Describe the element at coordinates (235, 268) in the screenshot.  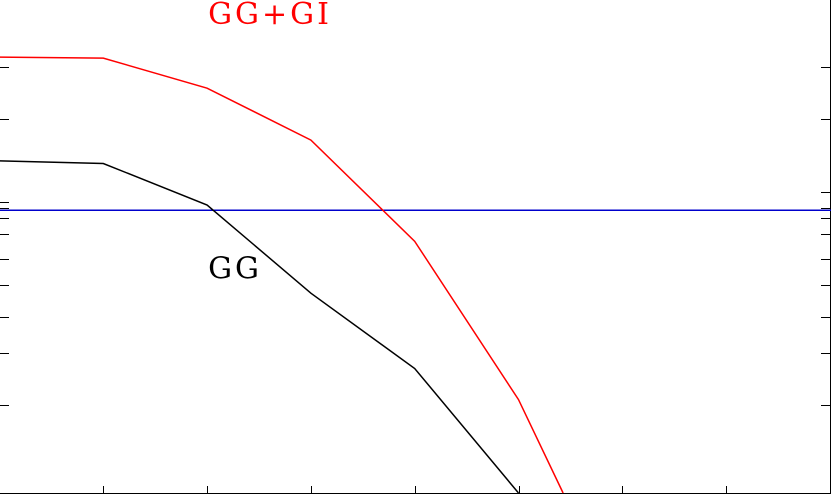
I see `series-label-gg: GG` at that location.